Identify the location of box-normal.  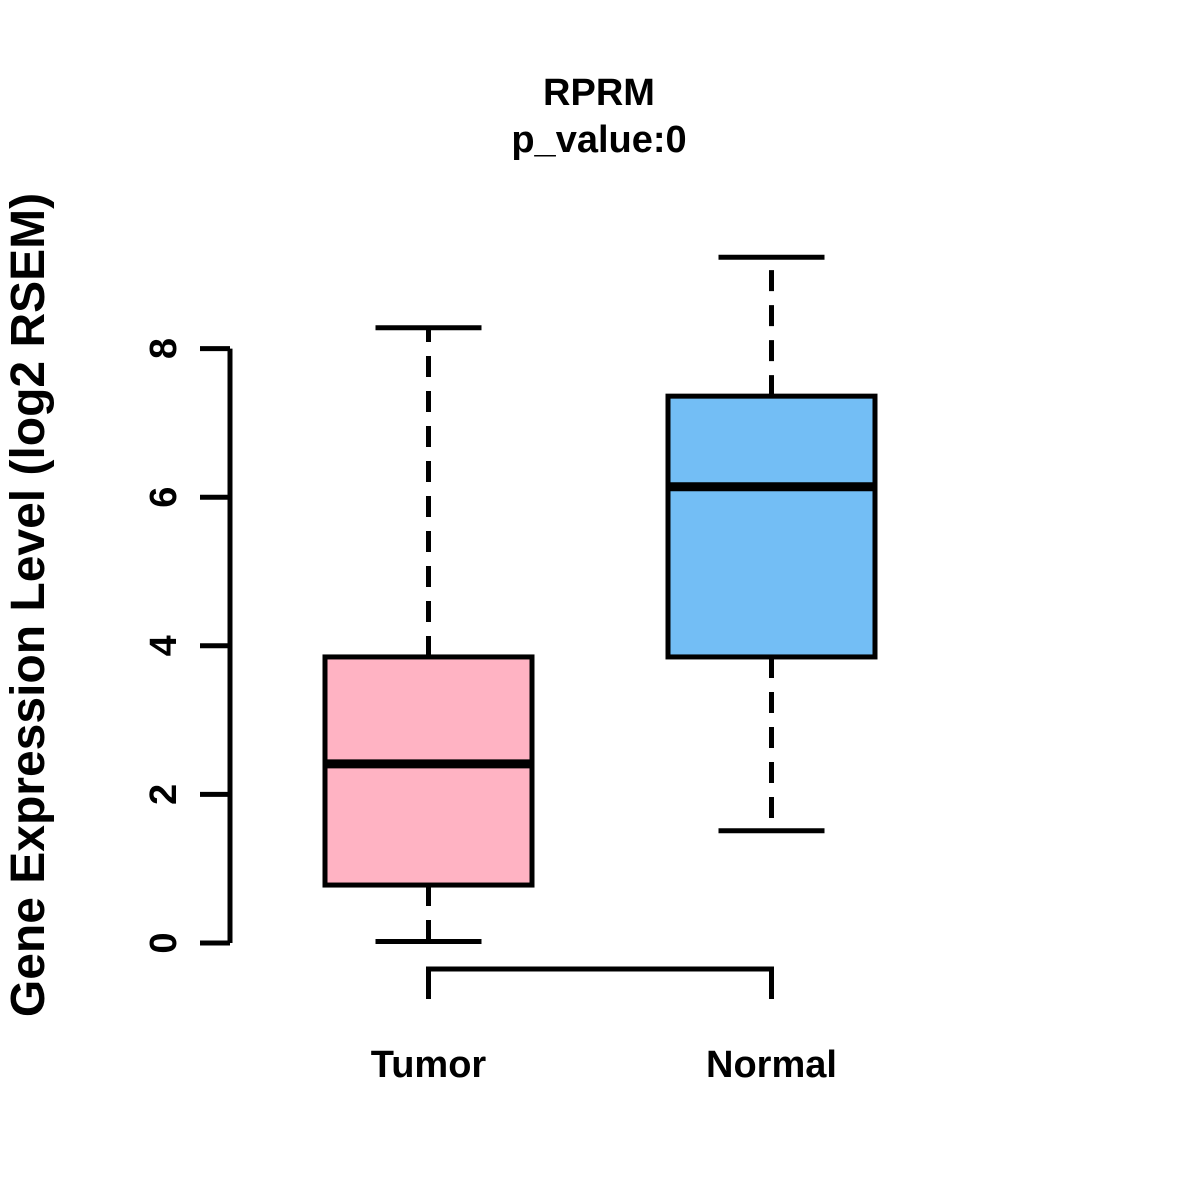
(771, 544).